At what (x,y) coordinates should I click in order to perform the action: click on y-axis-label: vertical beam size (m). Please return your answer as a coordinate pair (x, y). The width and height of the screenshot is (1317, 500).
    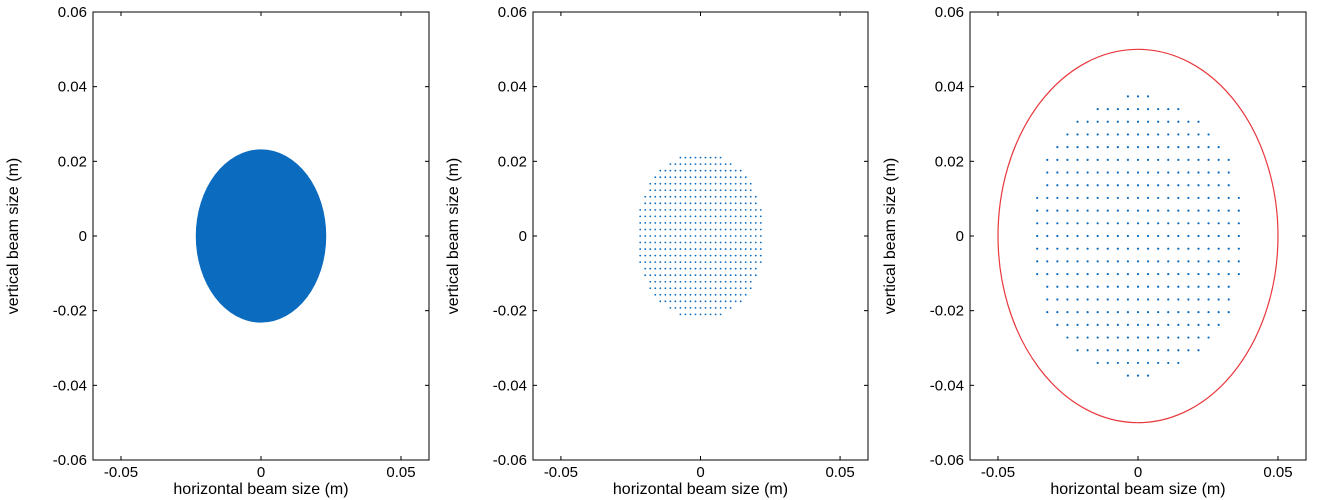
    Looking at the image, I should click on (453, 236).